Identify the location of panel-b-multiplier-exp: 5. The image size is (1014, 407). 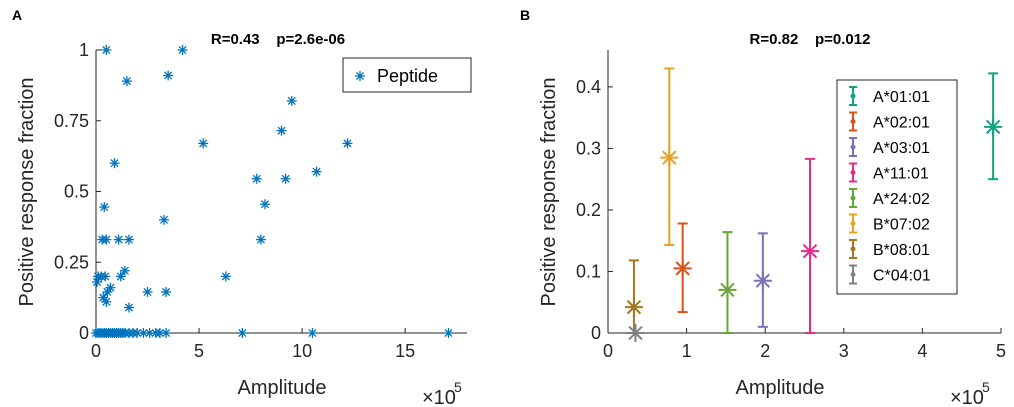
(986, 387).